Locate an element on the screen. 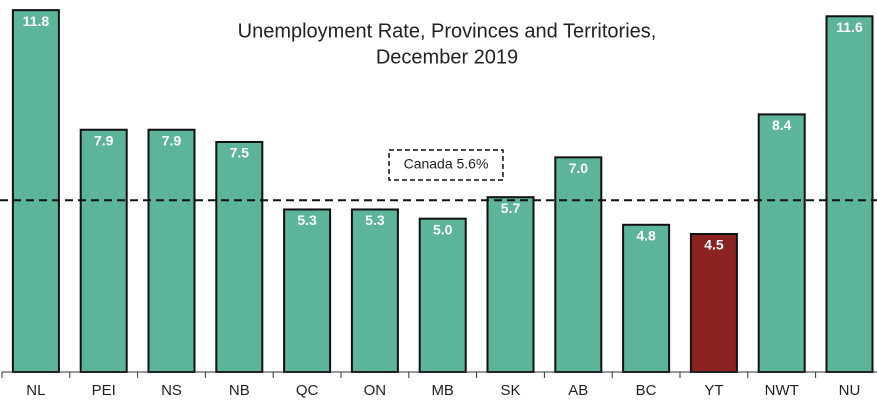 This screenshot has height=401, width=877. x-tick-label: NB is located at coordinates (239, 390).